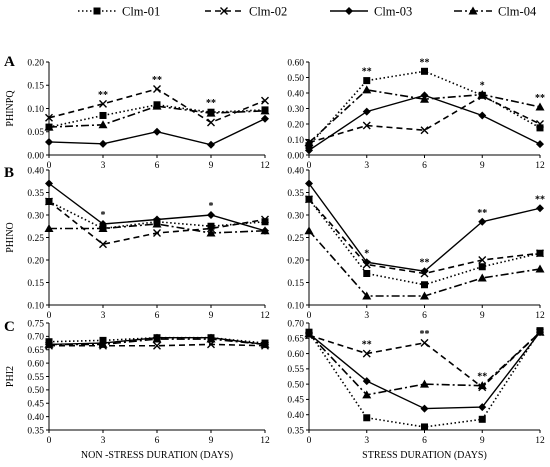  Describe the element at coordinates (246, 12) in the screenshot. I see `legend-entry-clm-02: Clm-02` at that location.